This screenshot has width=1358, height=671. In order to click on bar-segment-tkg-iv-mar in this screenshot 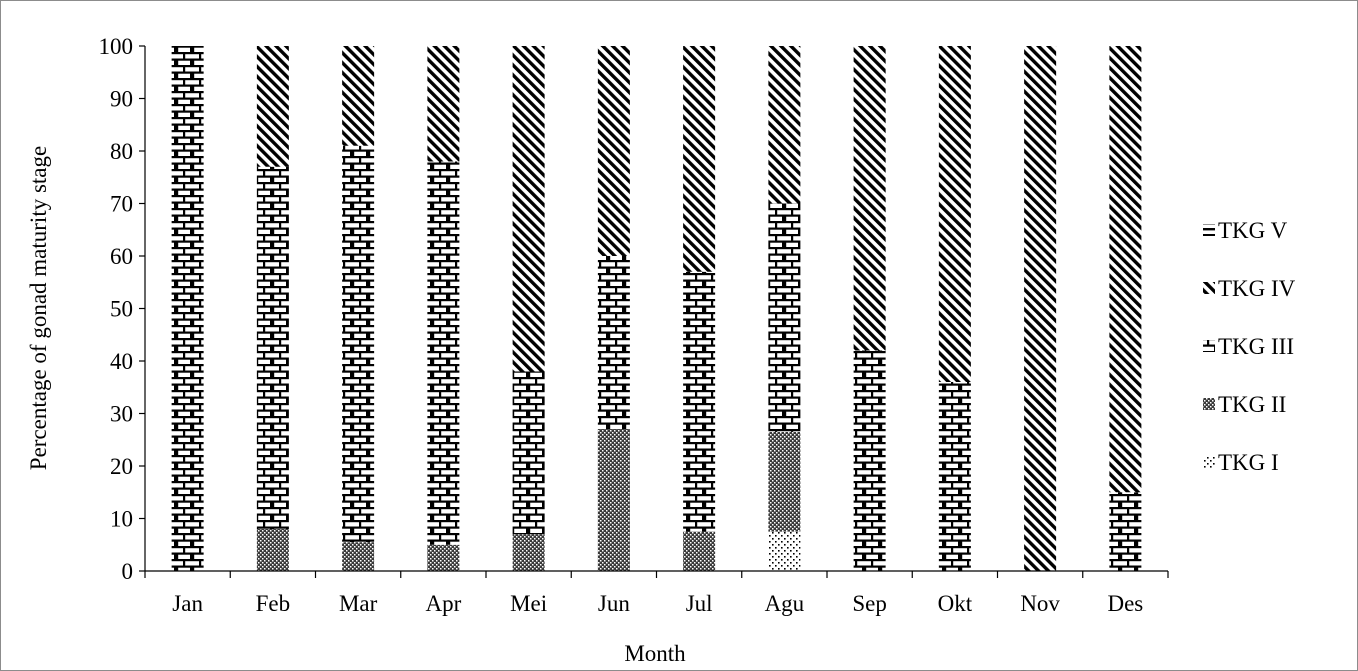, I will do `click(358, 96)`.